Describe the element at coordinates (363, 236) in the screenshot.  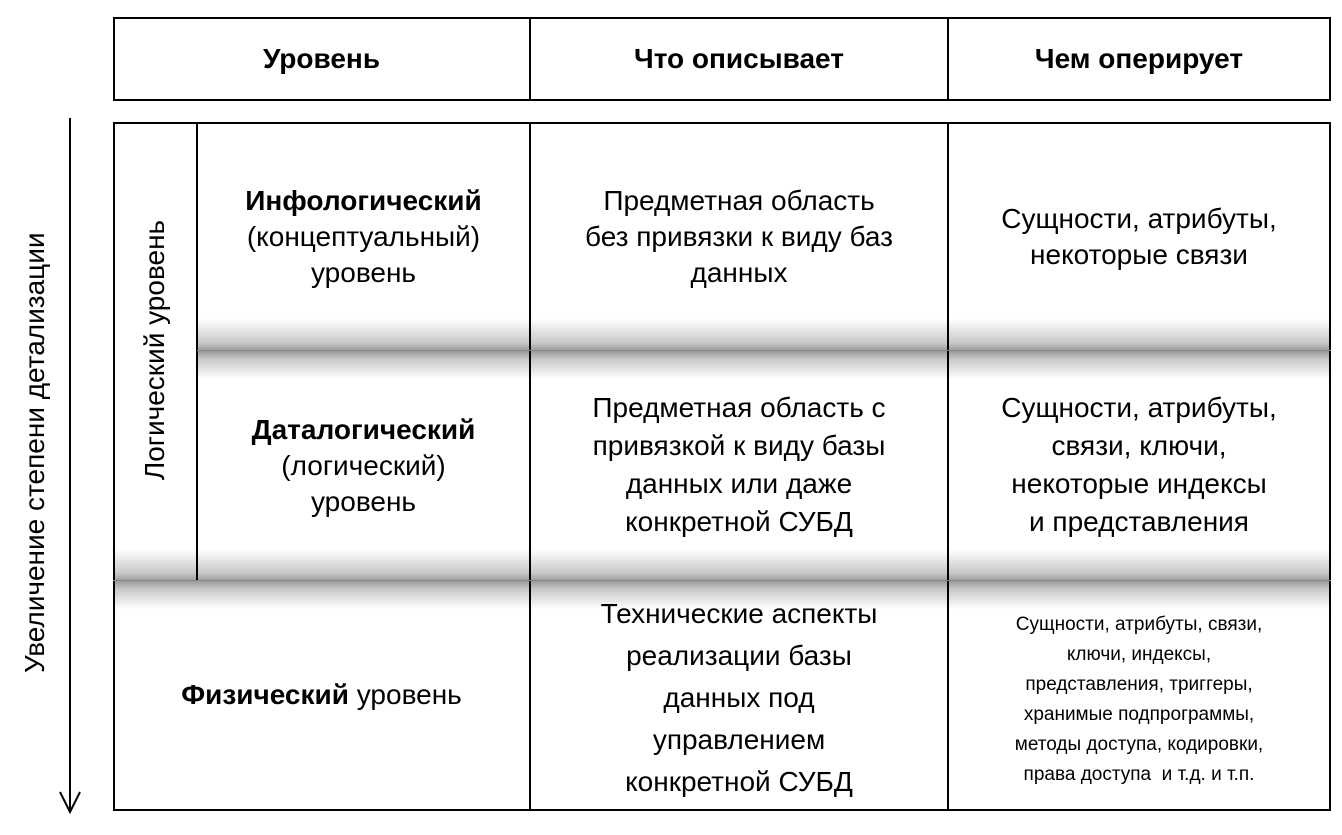
I see `row-infological-level: Инфологический (концептуальный) уровень` at that location.